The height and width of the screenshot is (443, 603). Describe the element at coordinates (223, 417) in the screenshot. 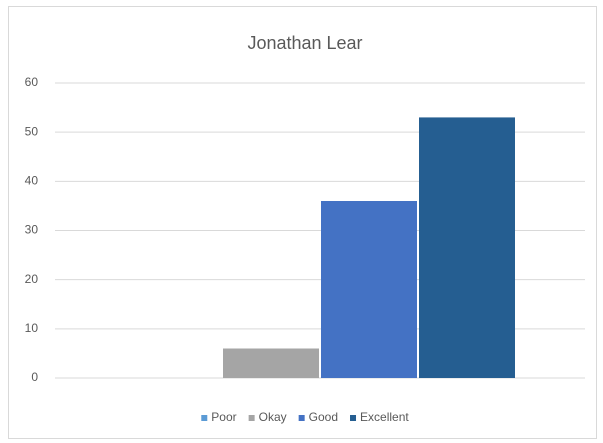

I see `legend-label: Poor` at that location.